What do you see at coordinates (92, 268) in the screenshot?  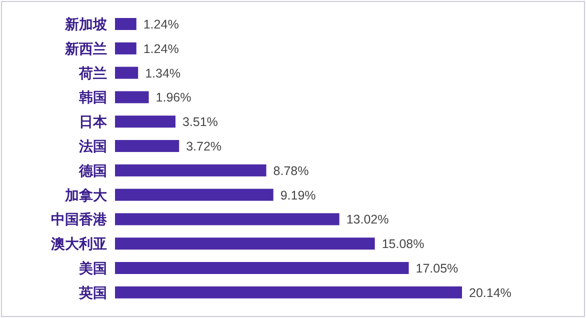 I see `y-tick-label: 美国` at bounding box center [92, 268].